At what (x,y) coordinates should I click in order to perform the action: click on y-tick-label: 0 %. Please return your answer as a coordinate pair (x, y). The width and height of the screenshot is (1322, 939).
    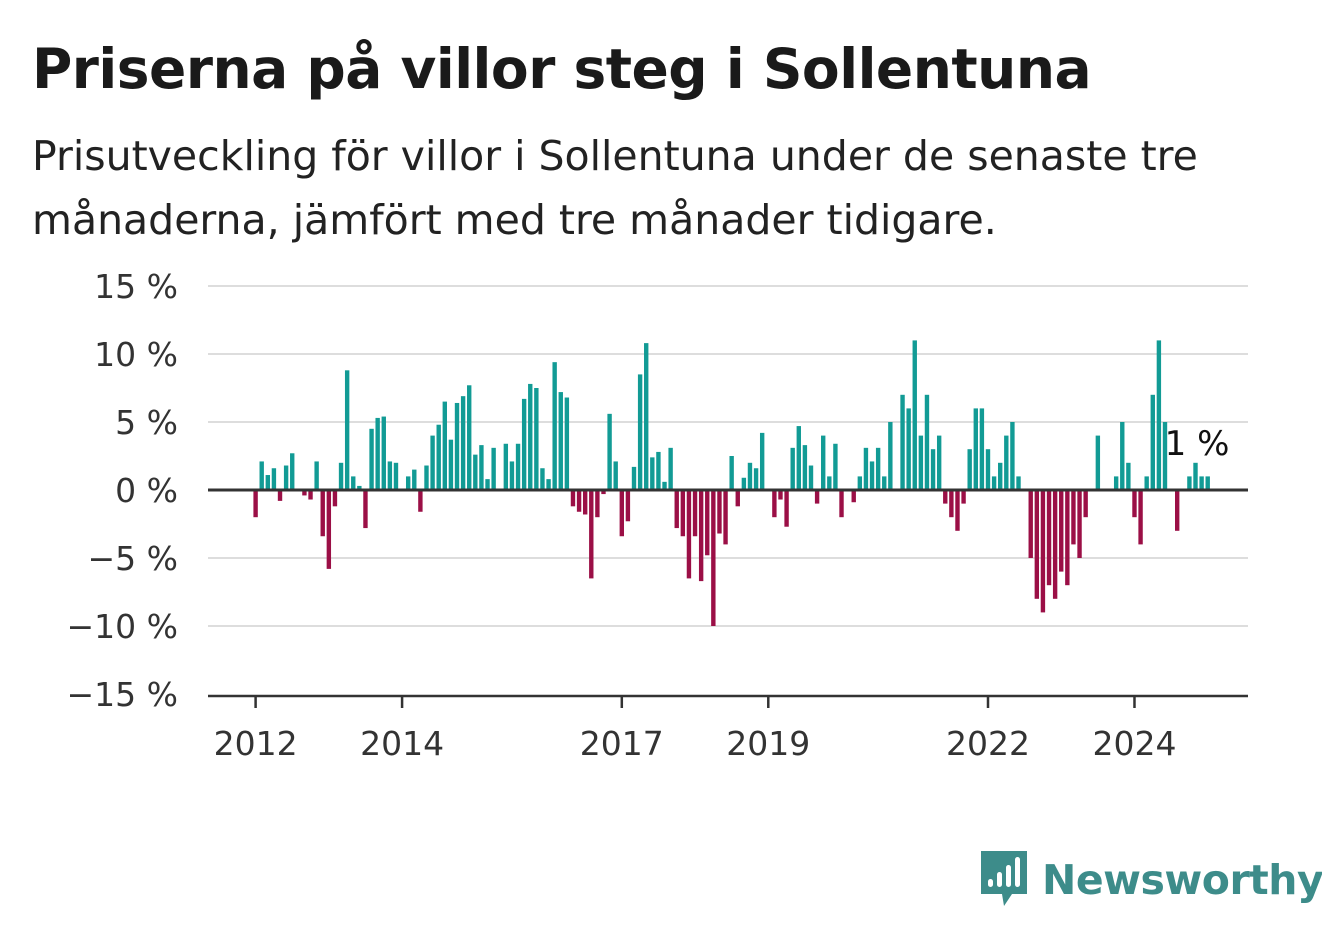
    Looking at the image, I should click on (146, 490).